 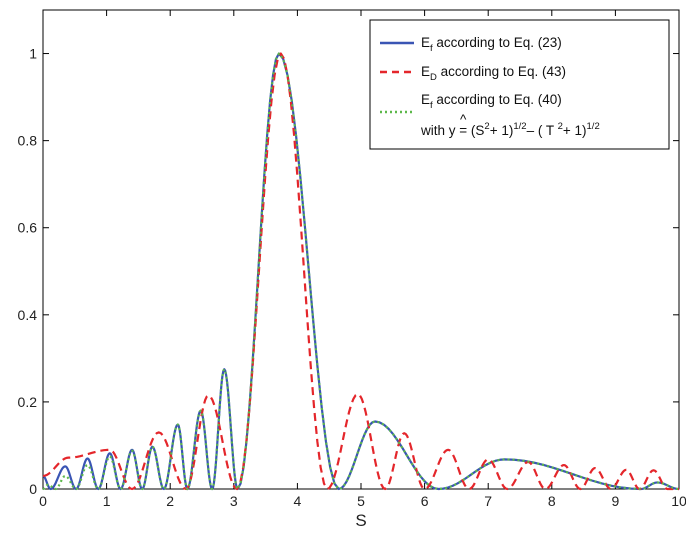 What do you see at coordinates (552, 501) in the screenshot?
I see `x-tick-label: 8` at bounding box center [552, 501].